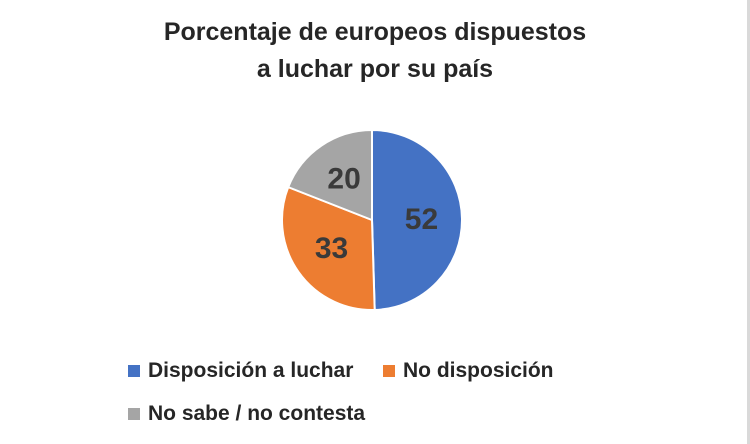  I want to click on chart-title-line-1: Porcentaje de europeos dispuestos, so click(375, 32).